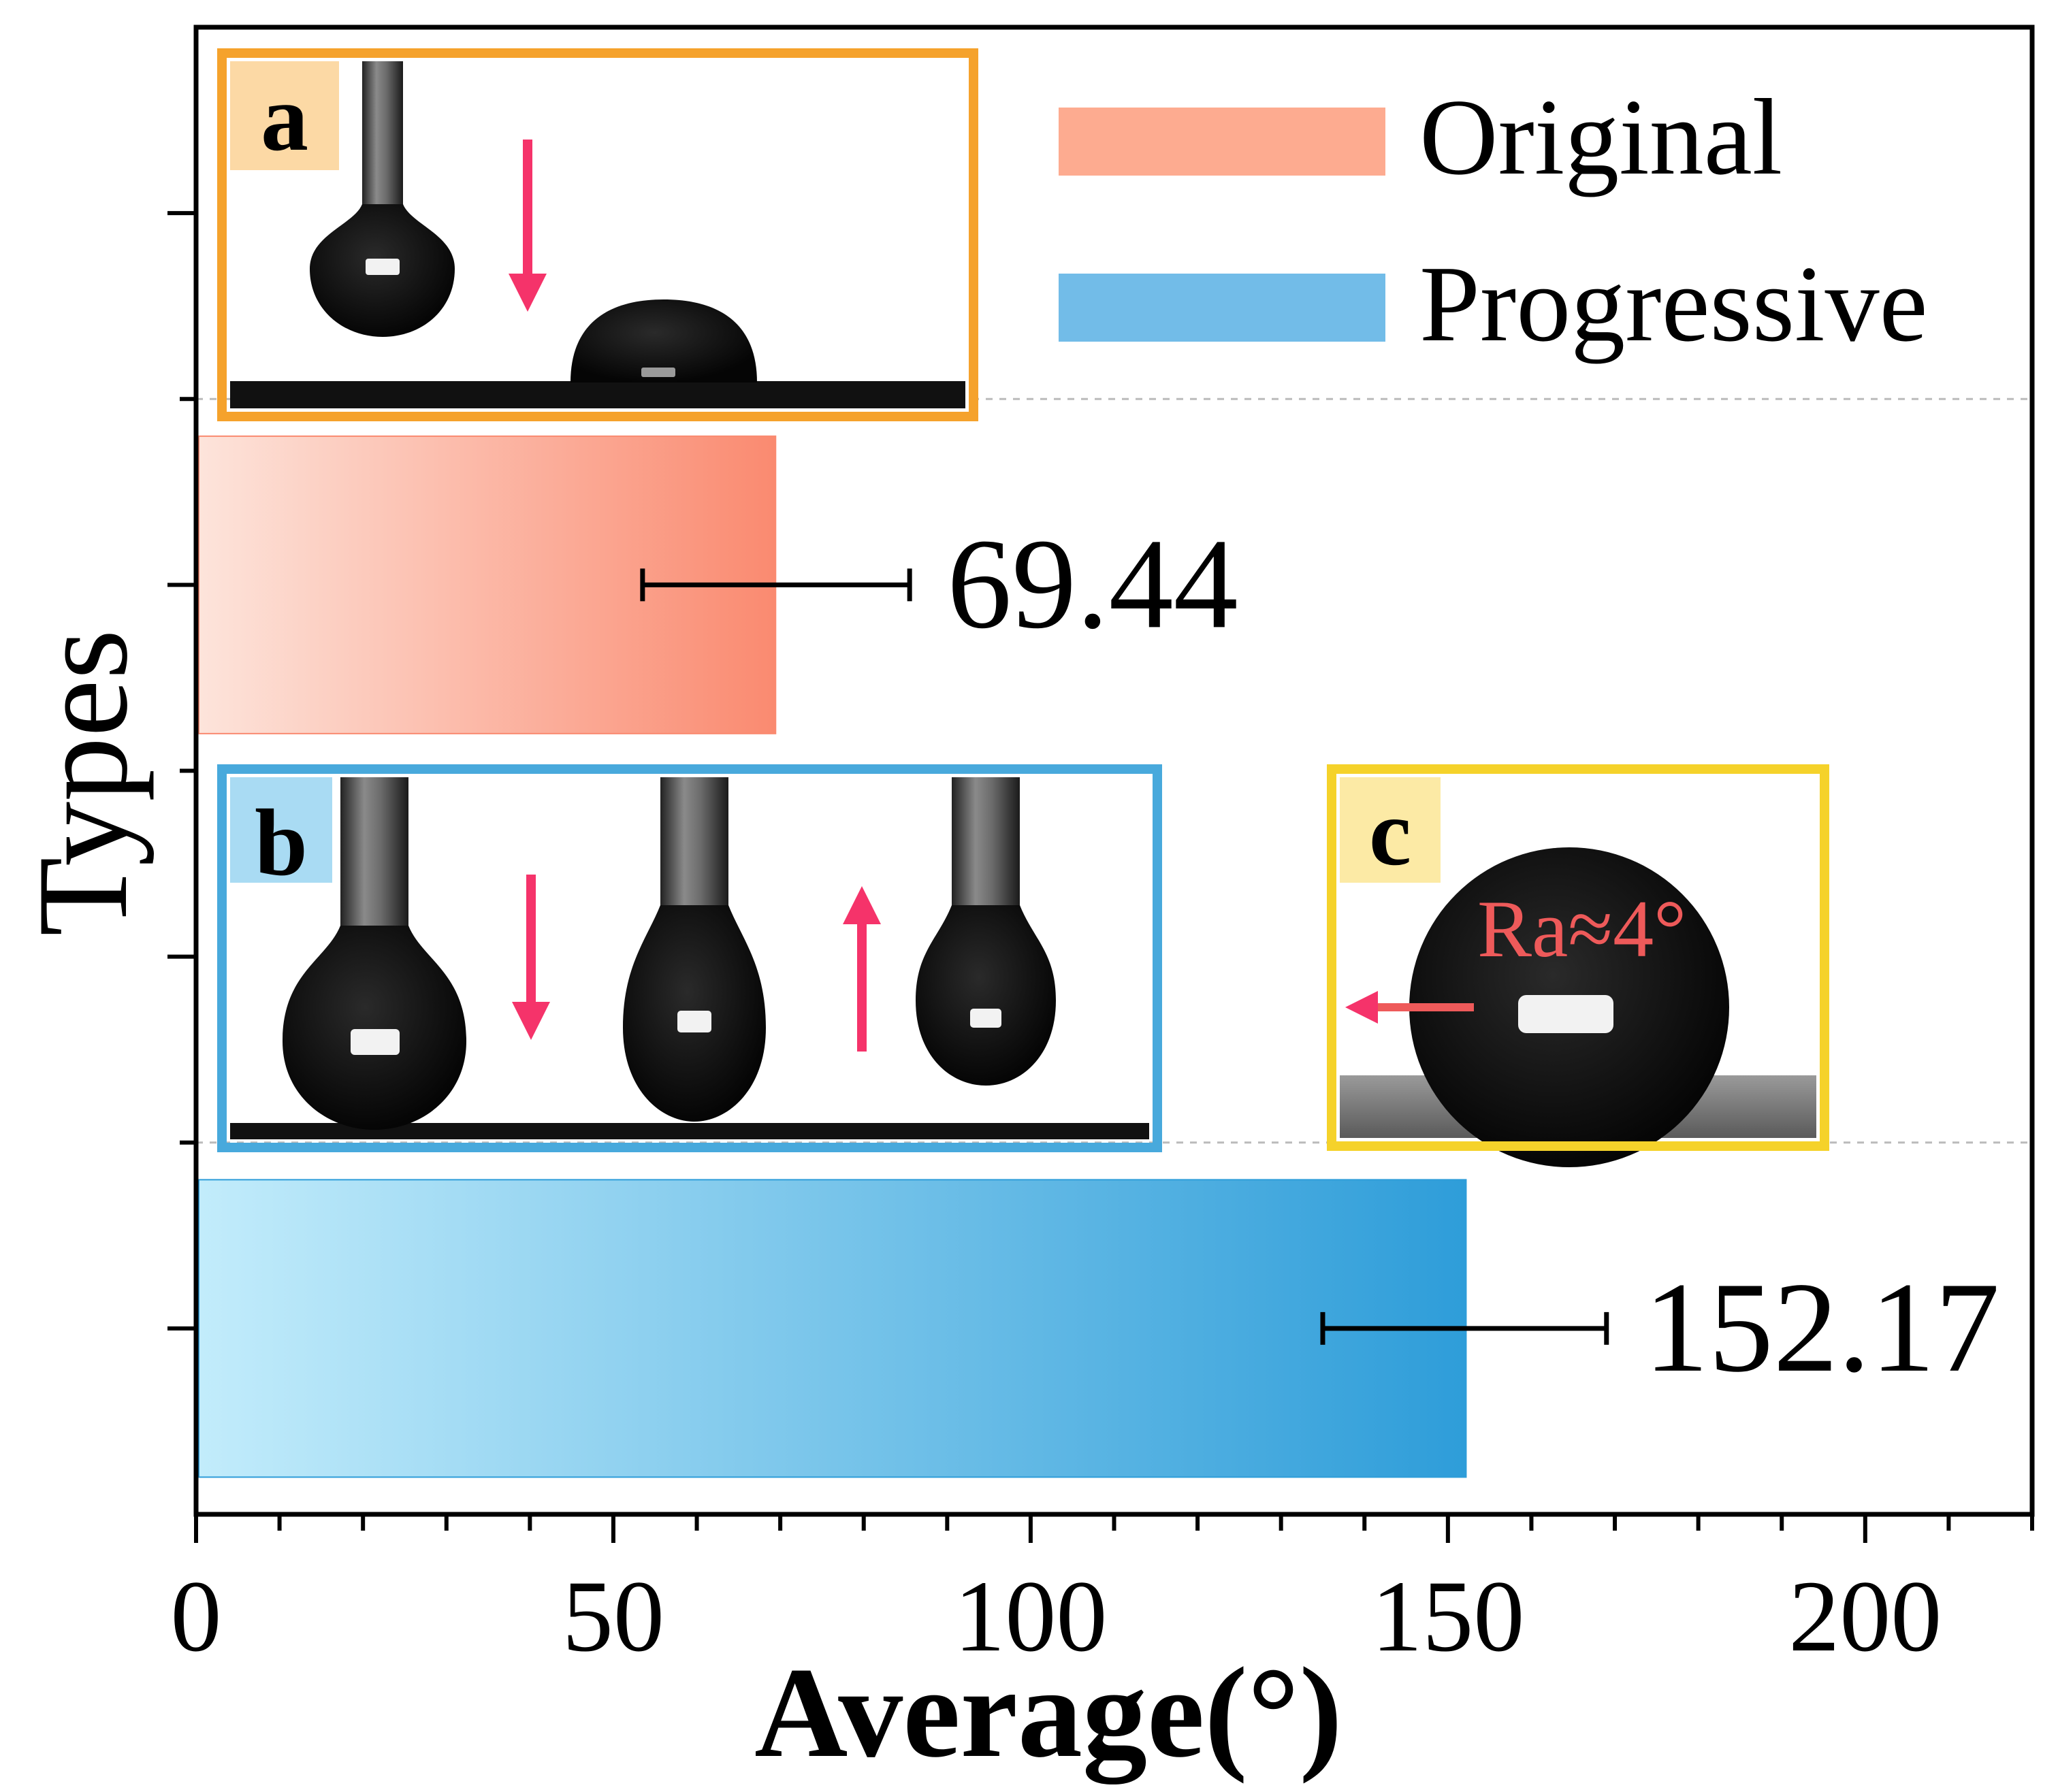 The width and height of the screenshot is (2058, 1792). What do you see at coordinates (663, 341) in the screenshot?
I see `inset-a-sessile-drop` at bounding box center [663, 341].